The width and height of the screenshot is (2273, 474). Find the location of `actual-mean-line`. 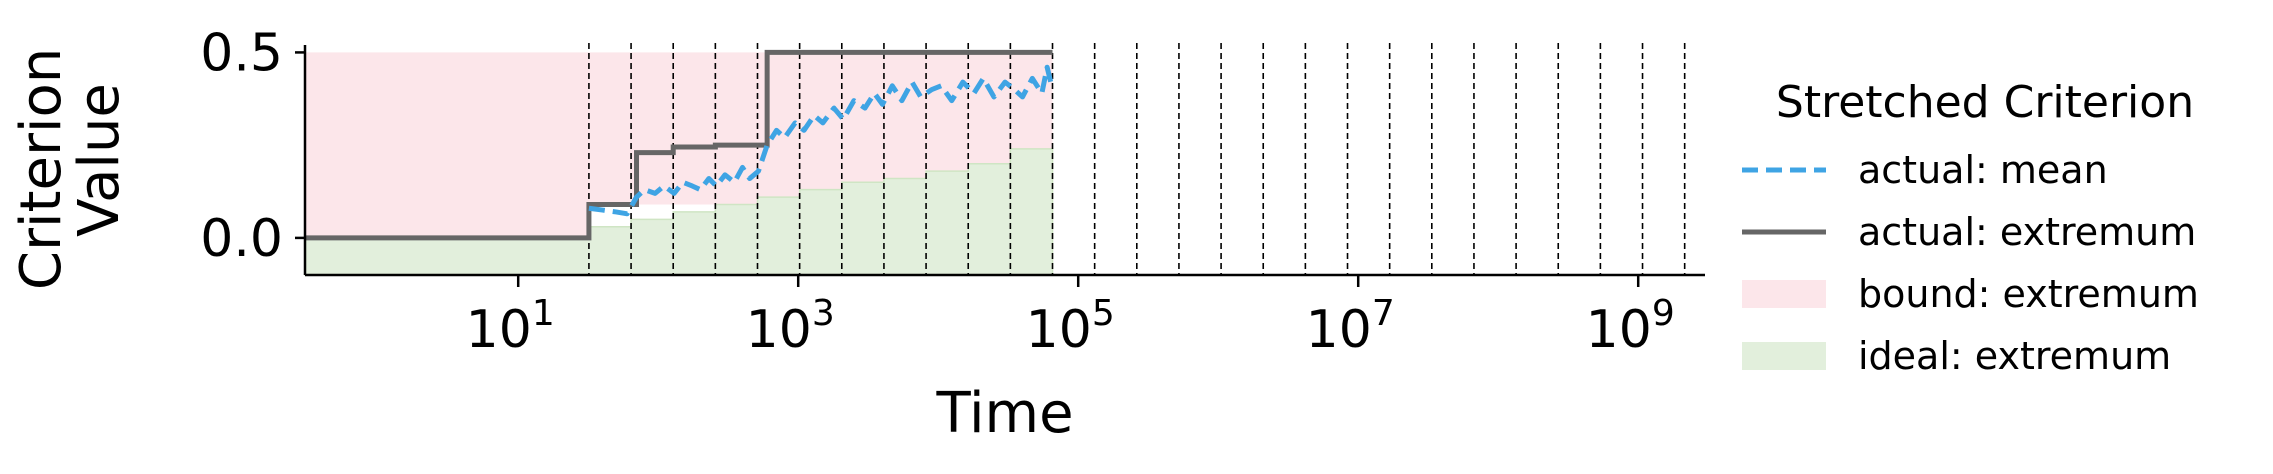

actual-mean-line is located at coordinates (821, 140).